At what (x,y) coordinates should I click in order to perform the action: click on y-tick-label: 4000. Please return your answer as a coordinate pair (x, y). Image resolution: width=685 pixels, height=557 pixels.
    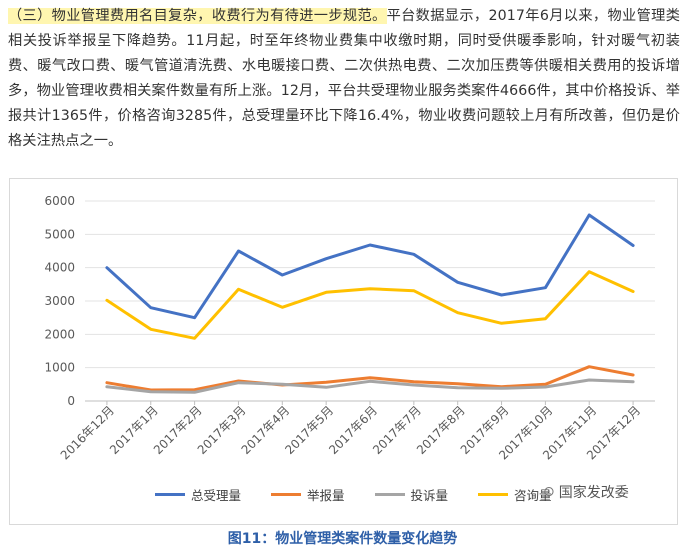
    Looking at the image, I should click on (59, 268).